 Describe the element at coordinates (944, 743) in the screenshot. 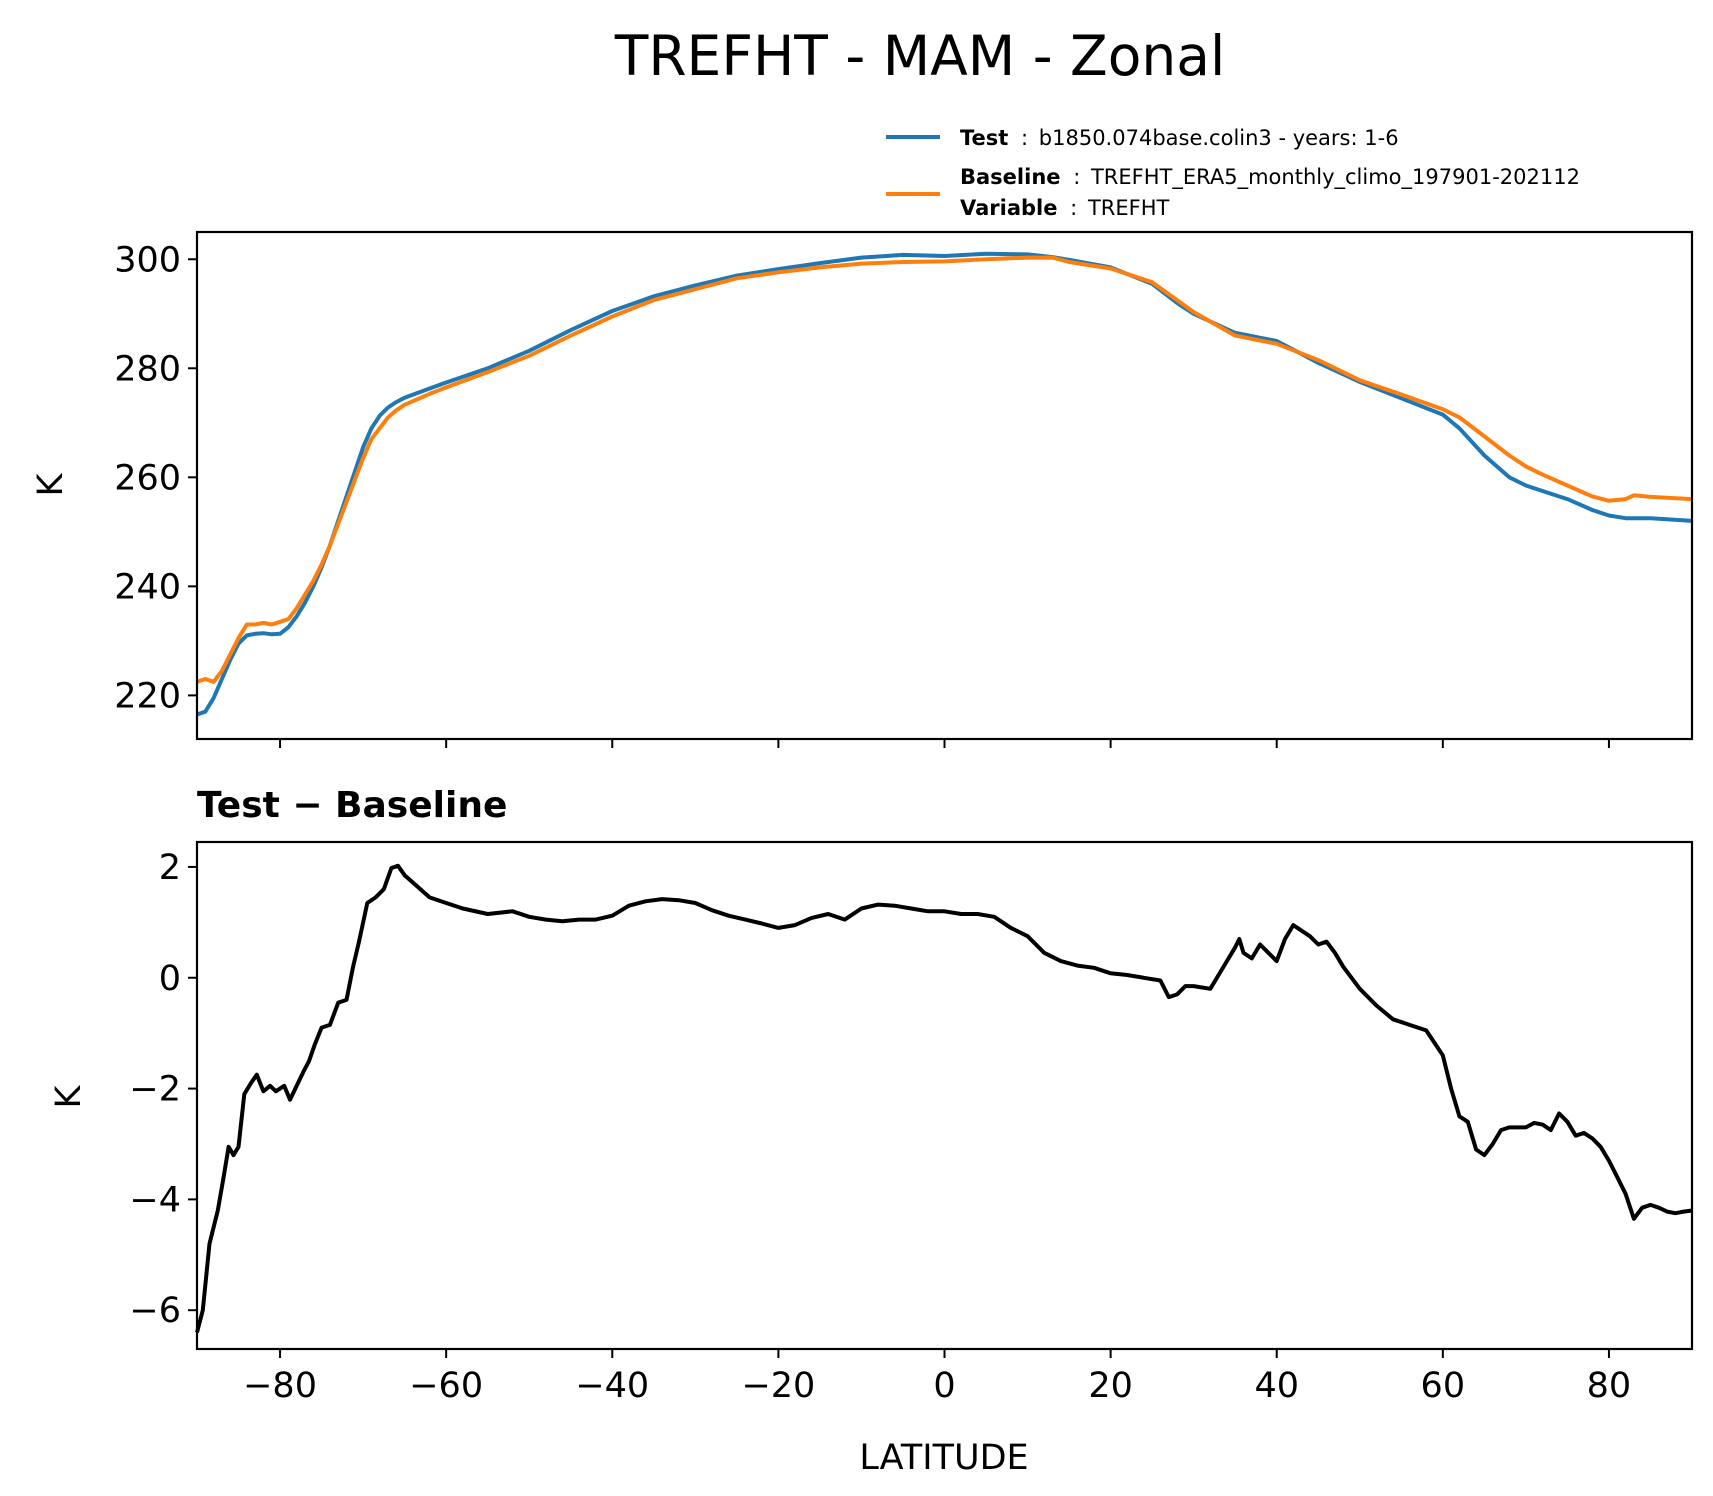

I see `top-panel-xticks` at that location.